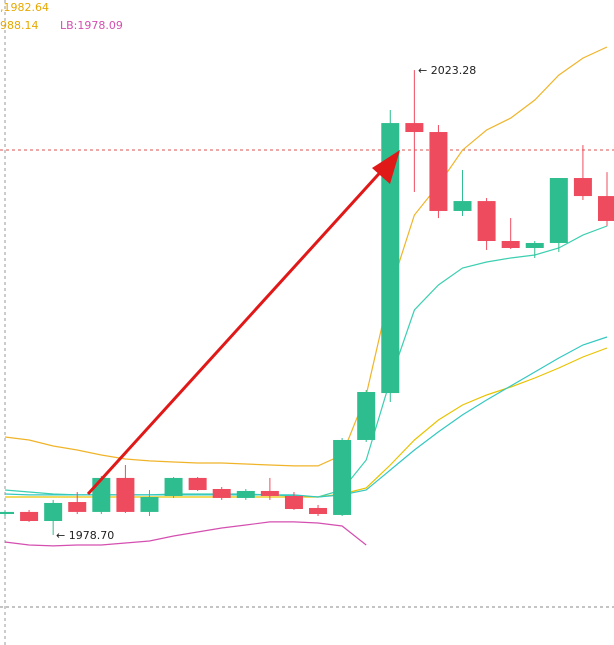  What do you see at coordinates (85, 535) in the screenshot?
I see `low-annotation: ← 1978.70` at bounding box center [85, 535].